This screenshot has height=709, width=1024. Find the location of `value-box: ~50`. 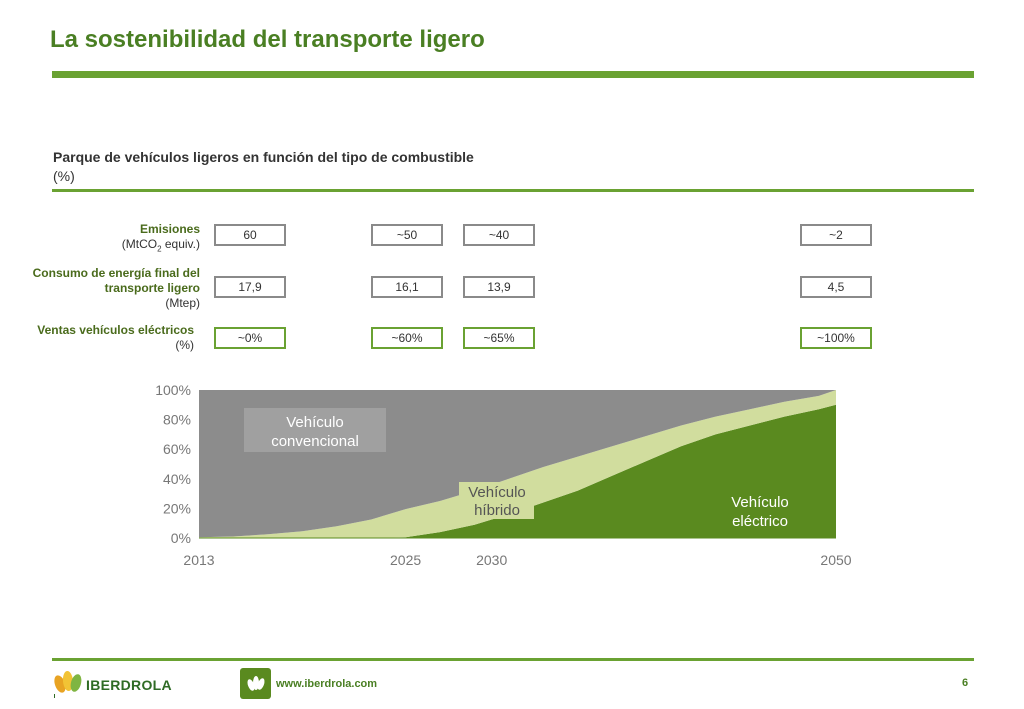

value-box: ~50 is located at coordinates (407, 235).